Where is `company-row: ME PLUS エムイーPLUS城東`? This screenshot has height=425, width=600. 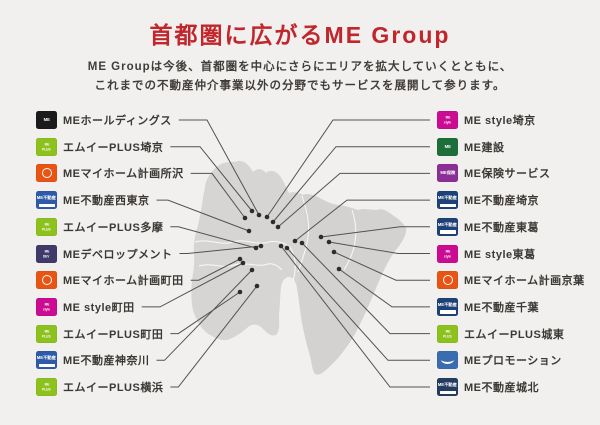
company-row: ME PLUS エムイーPLUS城東 is located at coordinates (500, 334).